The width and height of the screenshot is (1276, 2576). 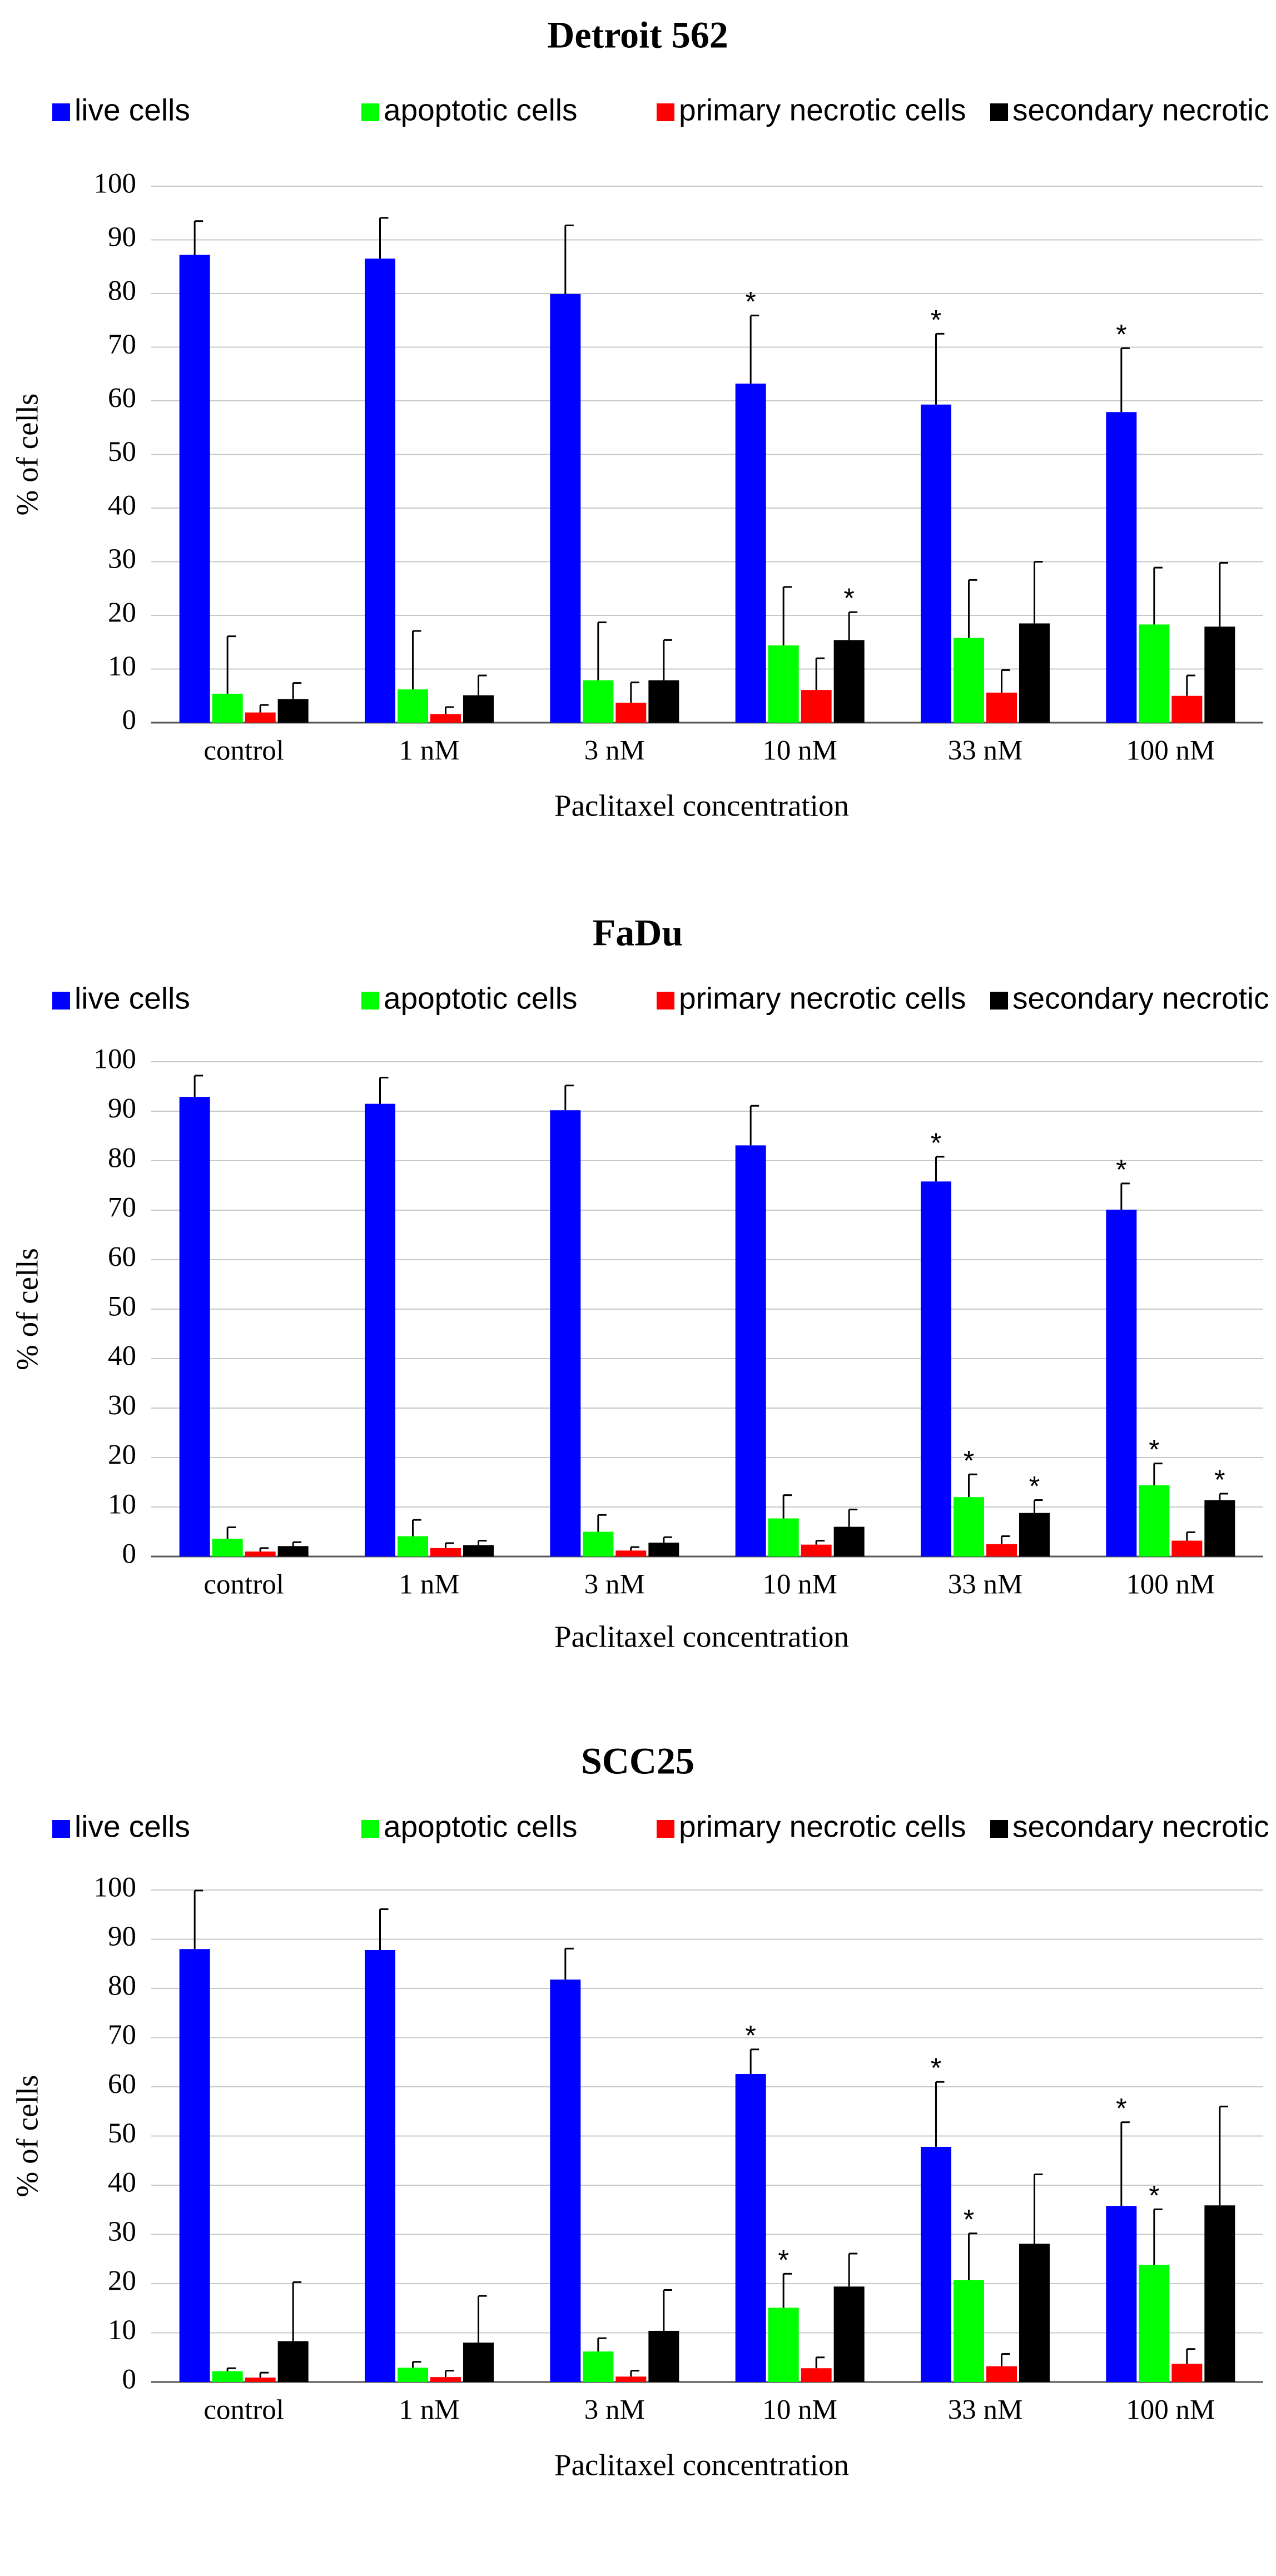 I want to click on y-tick-label: 20, so click(x=122, y=1456).